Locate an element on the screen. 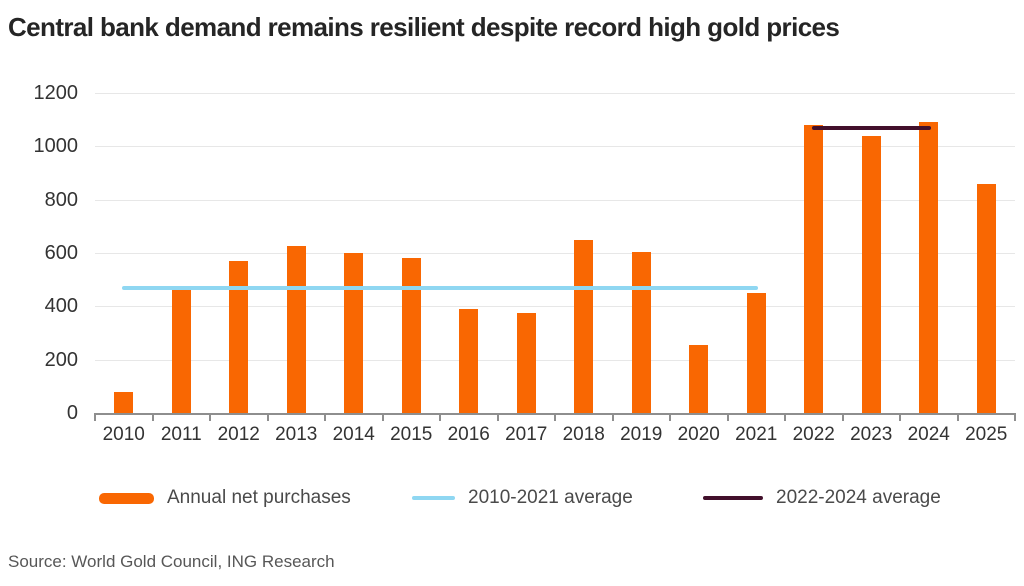 The width and height of the screenshot is (1024, 586). legend-label: Annual net purchases is located at coordinates (259, 497).